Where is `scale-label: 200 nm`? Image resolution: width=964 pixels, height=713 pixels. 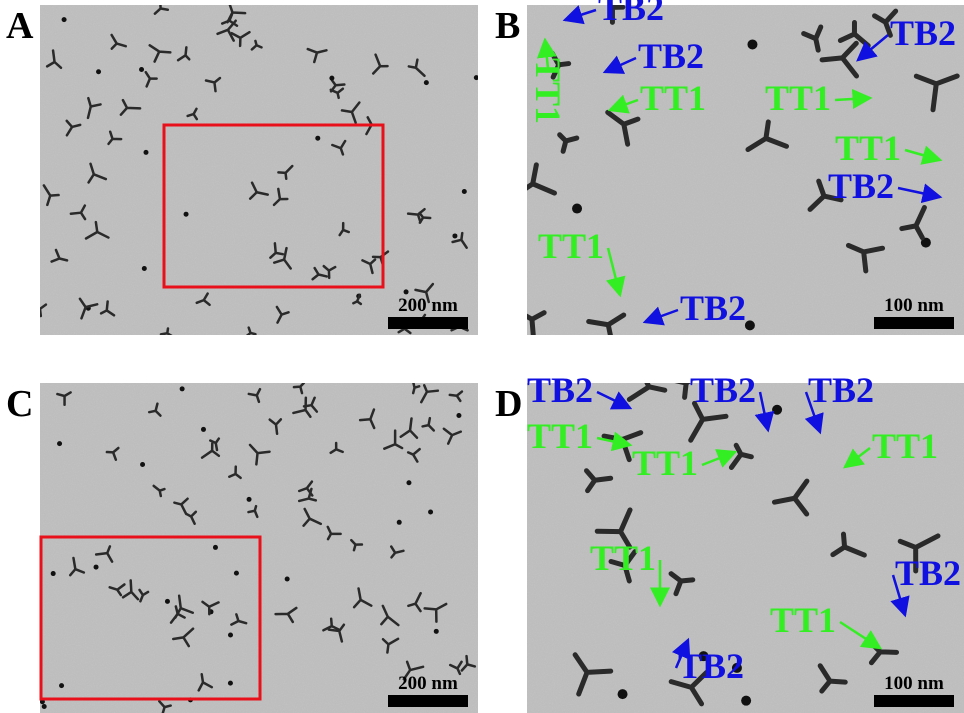 scale-label: 200 nm is located at coordinates (428, 305).